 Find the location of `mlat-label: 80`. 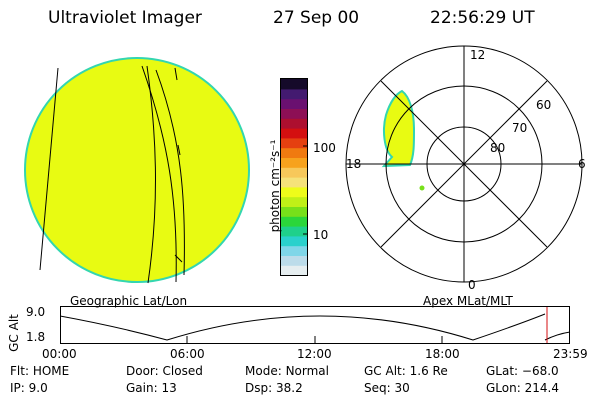

mlat-label: 80 is located at coordinates (498, 148).